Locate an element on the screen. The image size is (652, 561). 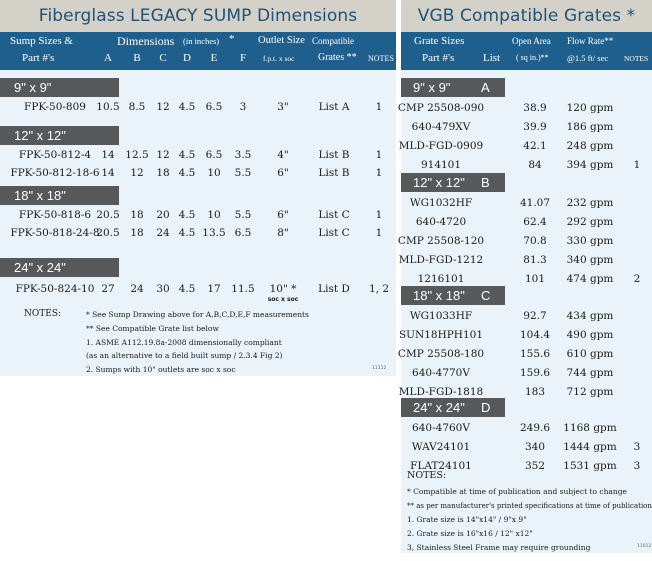
table-row: WG1032HF 41.07 232 gpm is located at coordinates (526, 203).